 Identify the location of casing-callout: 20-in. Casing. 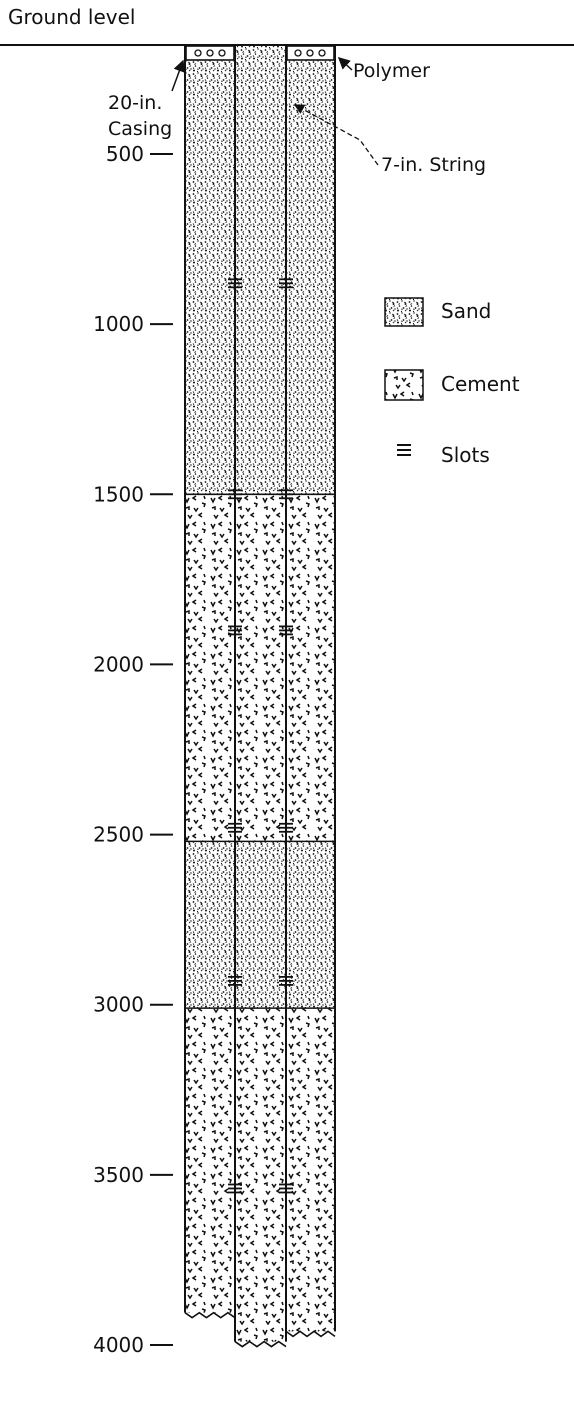
(147, 99).